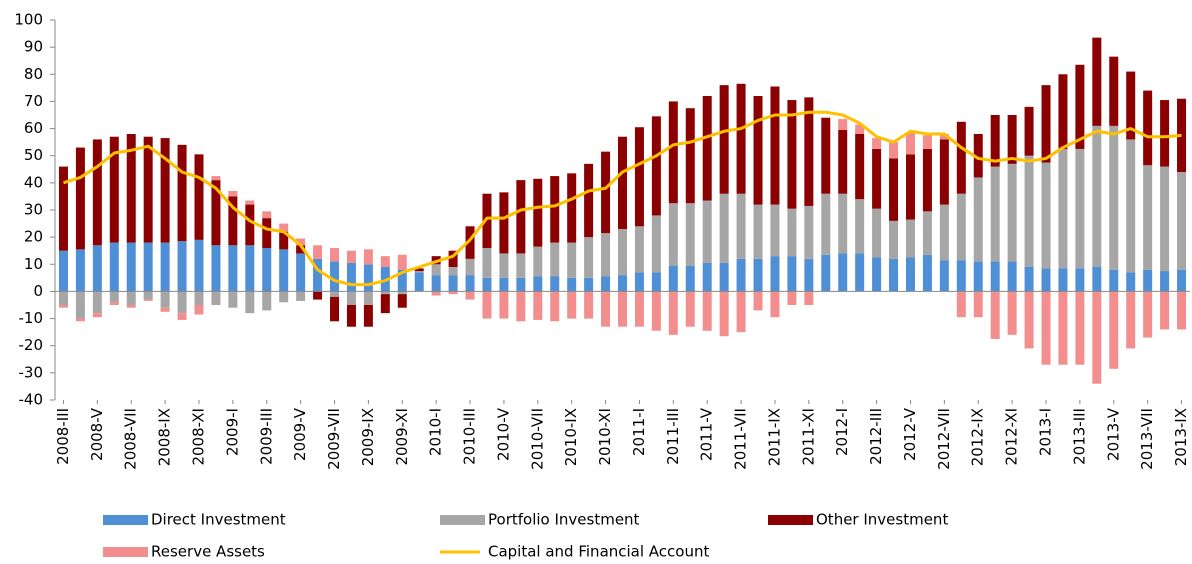 Image resolution: width=1192 pixels, height=564 pixels. I want to click on x-tick-label: 2009-III, so click(266, 436).